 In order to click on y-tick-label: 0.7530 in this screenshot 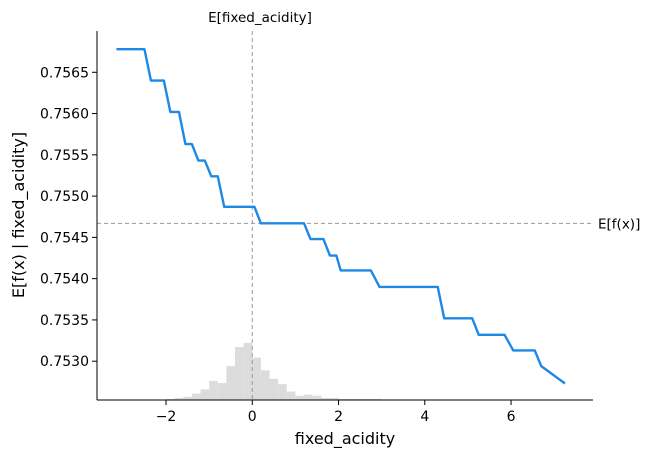, I will do `click(64, 362)`.